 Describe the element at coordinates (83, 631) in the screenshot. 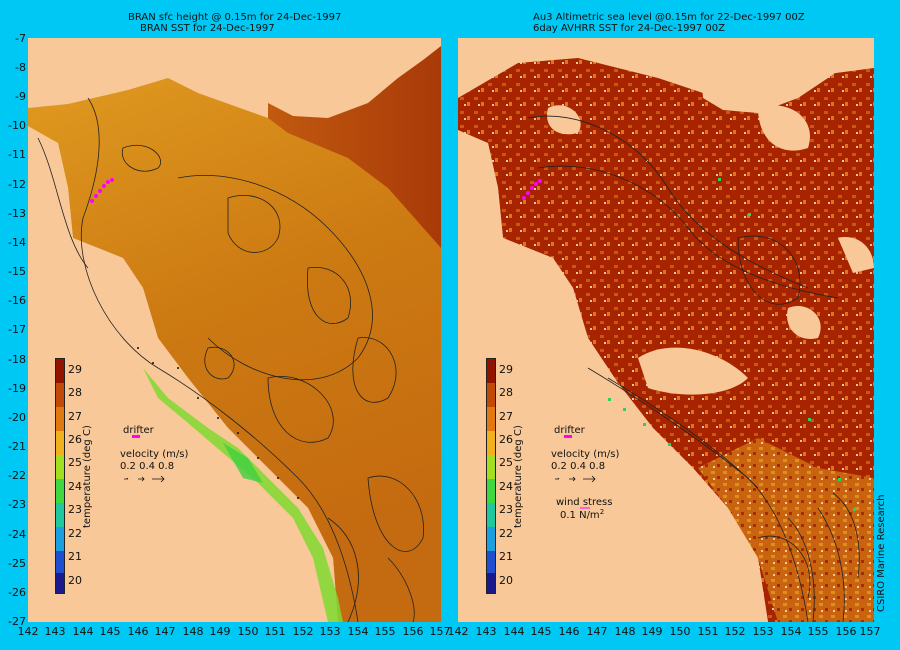

I see `lon-tick-left: 144` at that location.